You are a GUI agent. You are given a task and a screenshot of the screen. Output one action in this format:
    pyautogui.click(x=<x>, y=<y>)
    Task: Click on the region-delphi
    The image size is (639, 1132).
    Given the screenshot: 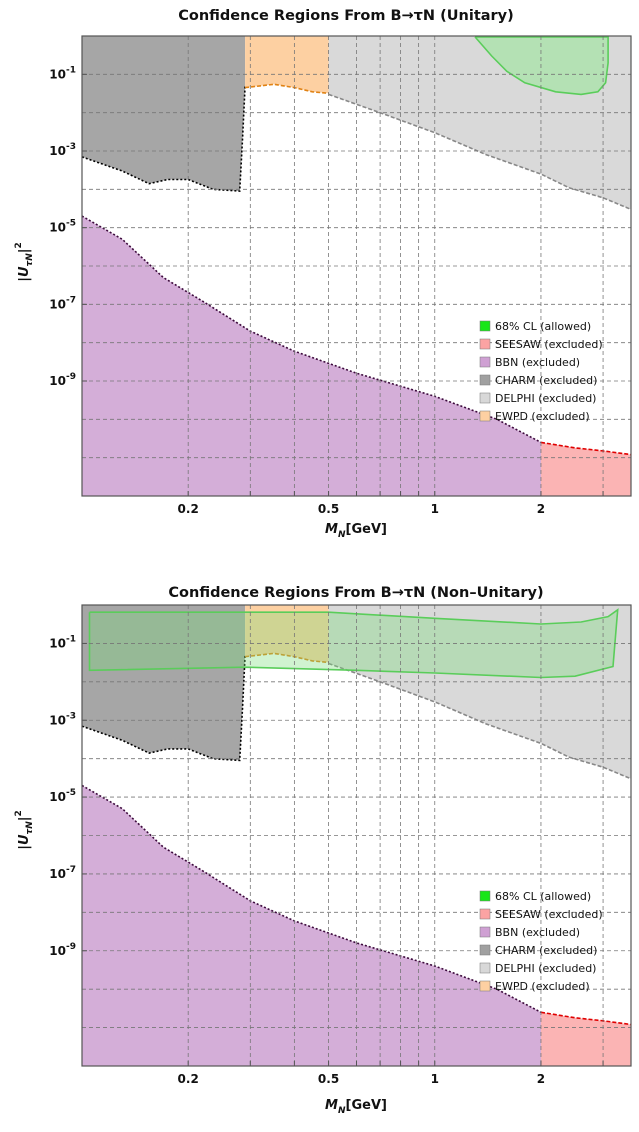 What is the action you would take?
    pyautogui.click(x=479, y=692)
    